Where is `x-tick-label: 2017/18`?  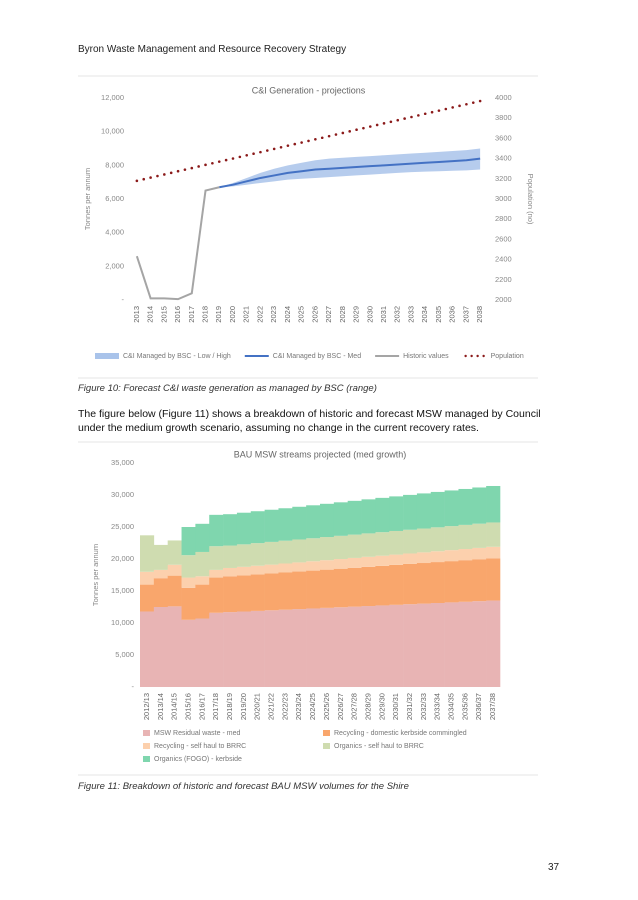 x-tick-label: 2017/18 is located at coordinates (215, 706).